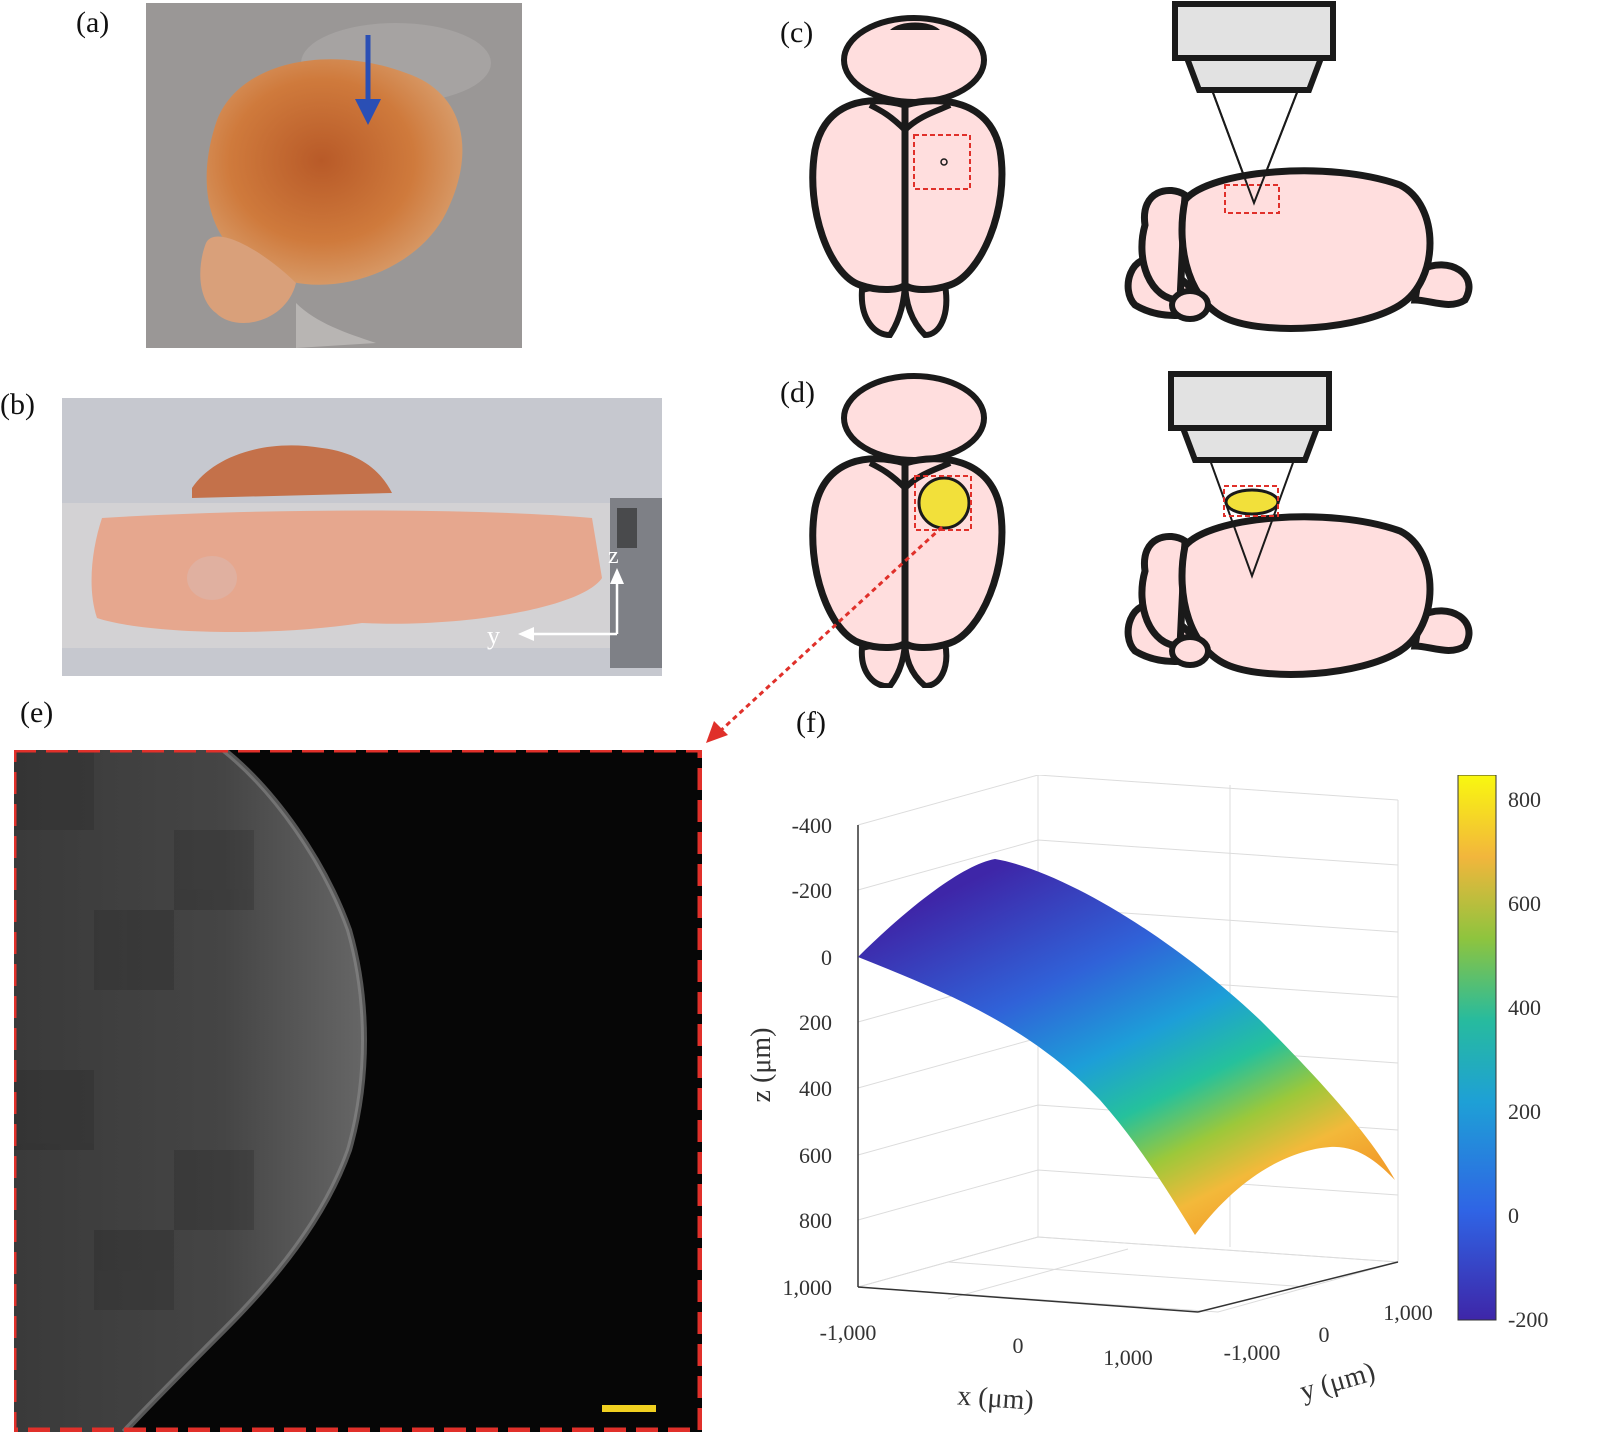 The width and height of the screenshot is (1597, 1432). What do you see at coordinates (1298, 166) in the screenshot?
I see `brain-side-view` at bounding box center [1298, 166].